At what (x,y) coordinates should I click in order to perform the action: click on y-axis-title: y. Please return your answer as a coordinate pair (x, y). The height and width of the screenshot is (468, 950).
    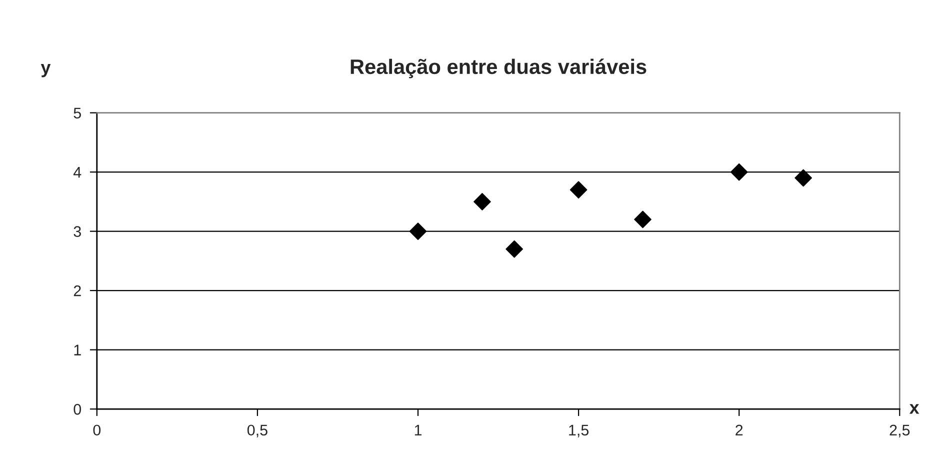
    Looking at the image, I should click on (45, 71).